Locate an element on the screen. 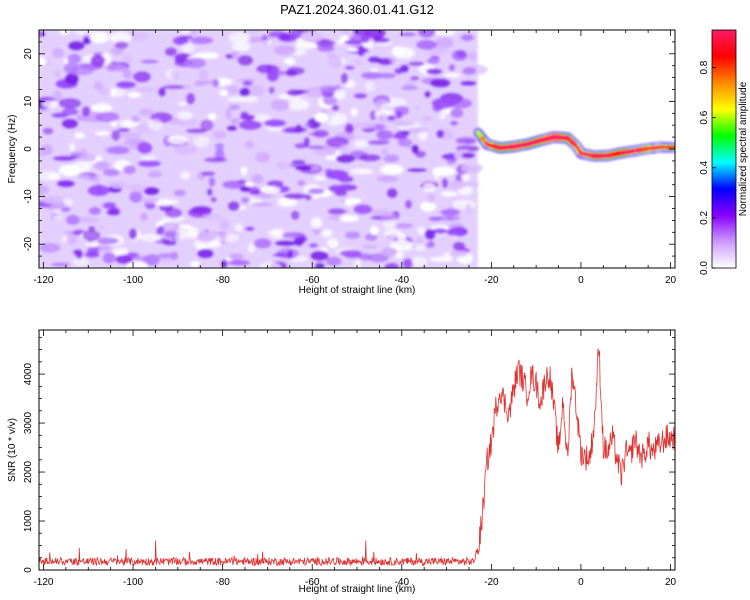 The width and height of the screenshot is (750, 600). y-tick-label: -20 is located at coordinates (28, 244).